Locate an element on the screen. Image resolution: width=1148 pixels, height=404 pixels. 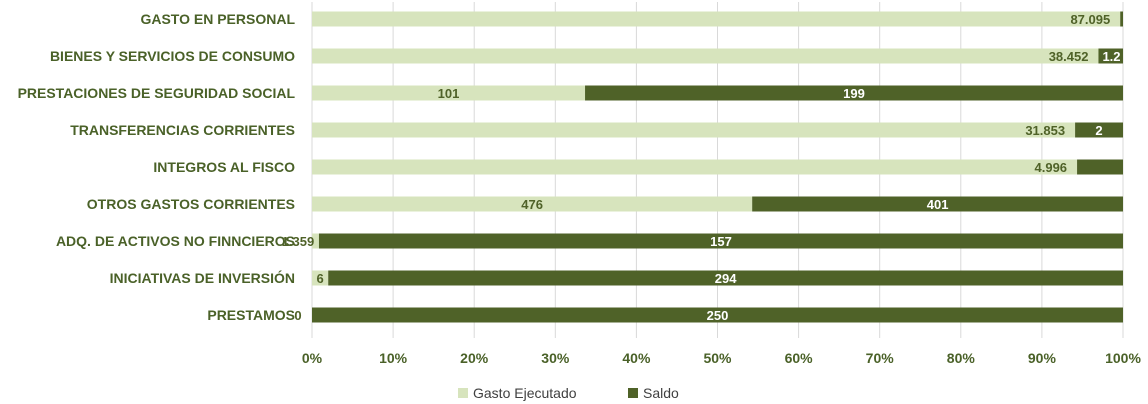
category-label: INTEGROS AL FISCO is located at coordinates (224, 167).